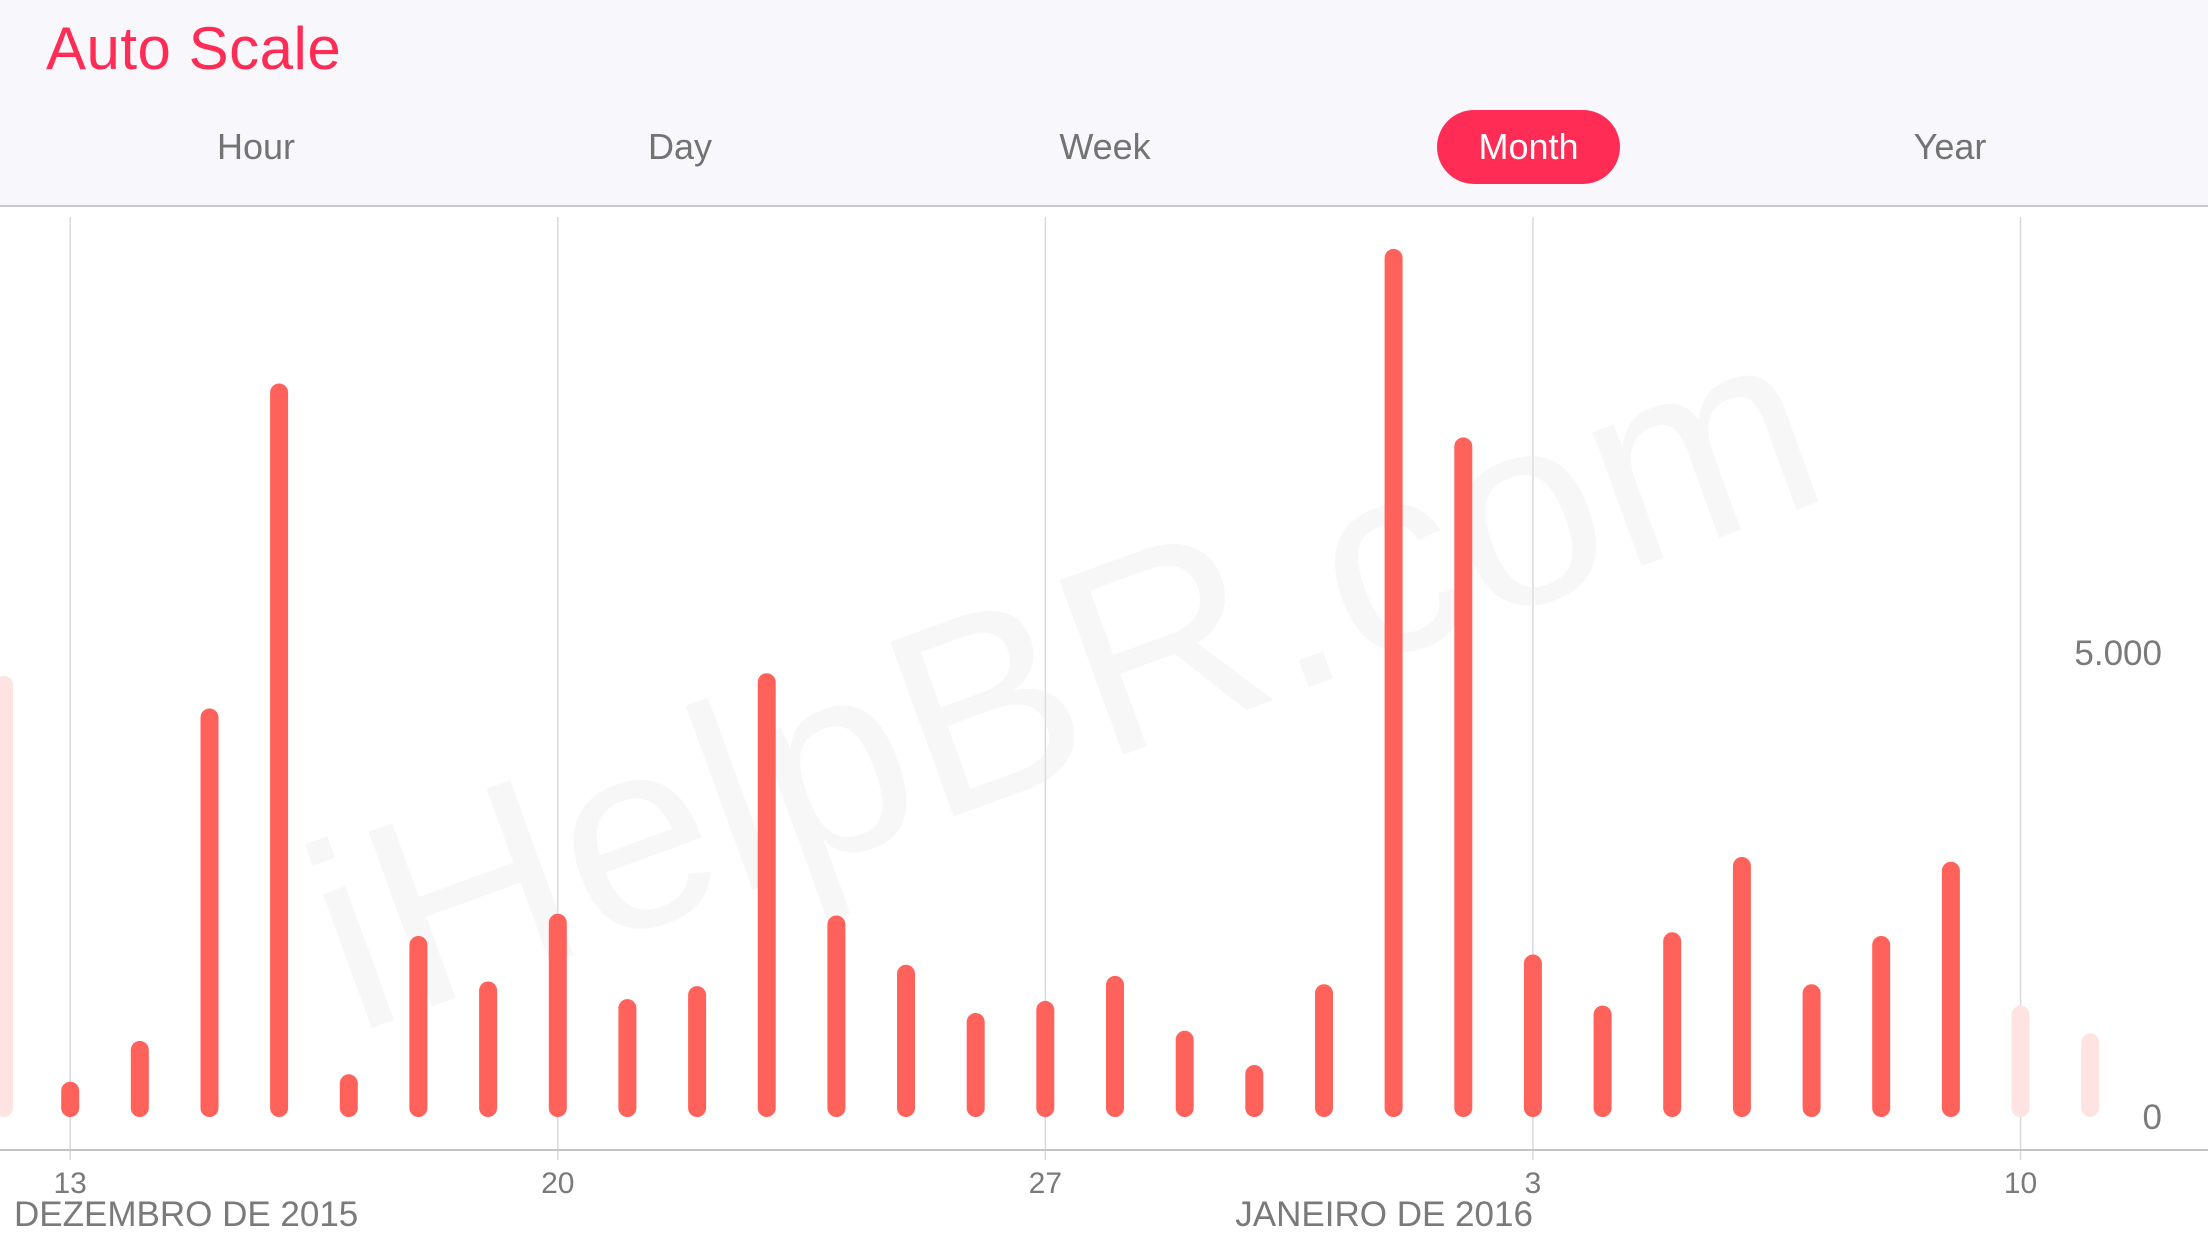  Describe the element at coordinates (1533, 1183) in the screenshot. I see `x-tick-label: 3` at that location.